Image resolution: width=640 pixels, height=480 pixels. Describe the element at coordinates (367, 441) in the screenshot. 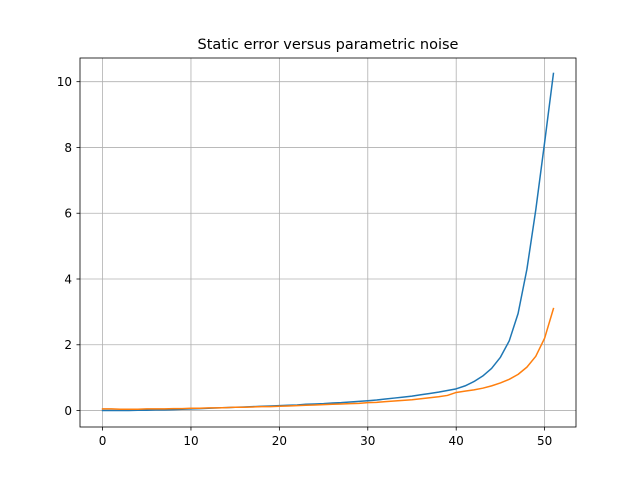

I see `x-tick-label: 30` at that location.